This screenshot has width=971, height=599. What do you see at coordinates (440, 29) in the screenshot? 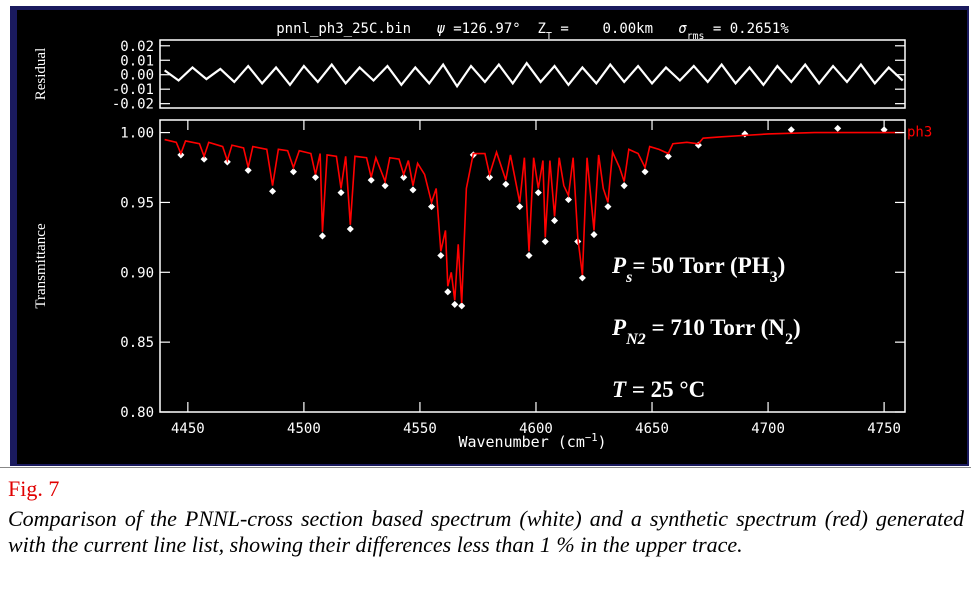
I see `text-part: ψ` at bounding box center [440, 29].